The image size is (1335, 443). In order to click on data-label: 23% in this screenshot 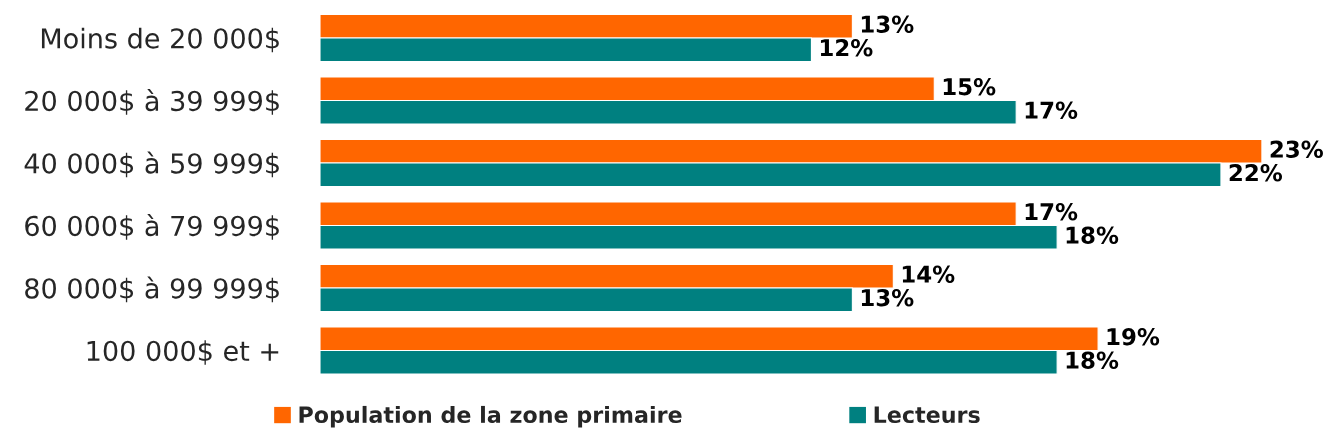, I will do `click(1296, 149)`.